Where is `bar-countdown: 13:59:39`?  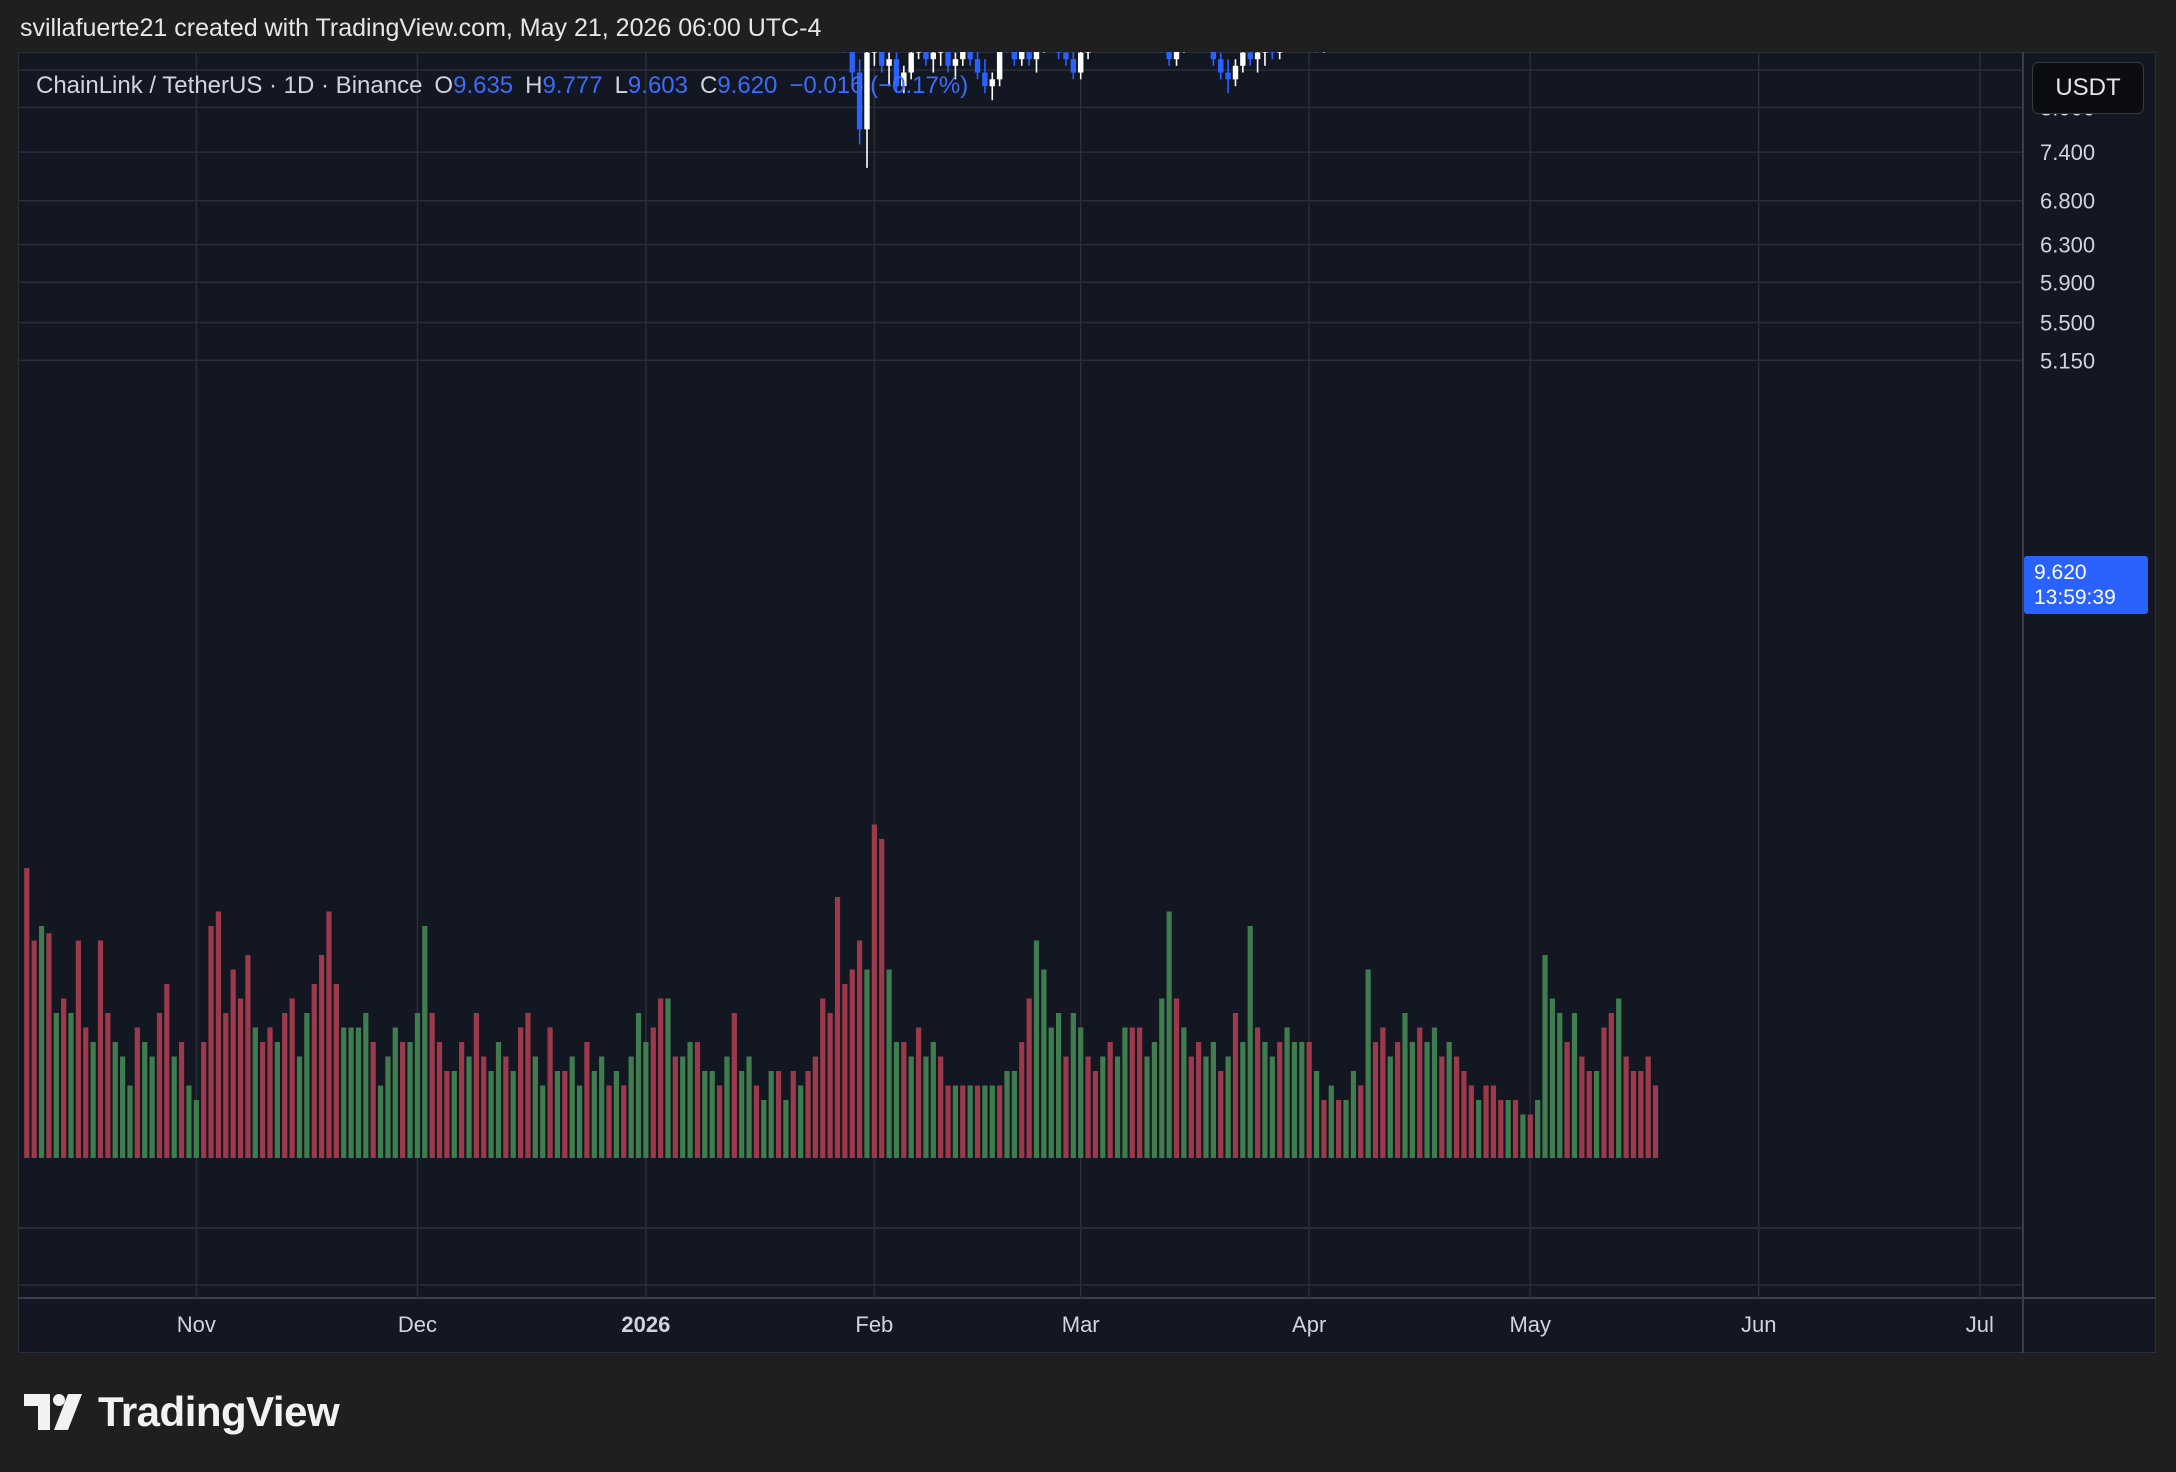
bar-countdown: 13:59:39 is located at coordinates (2075, 597).